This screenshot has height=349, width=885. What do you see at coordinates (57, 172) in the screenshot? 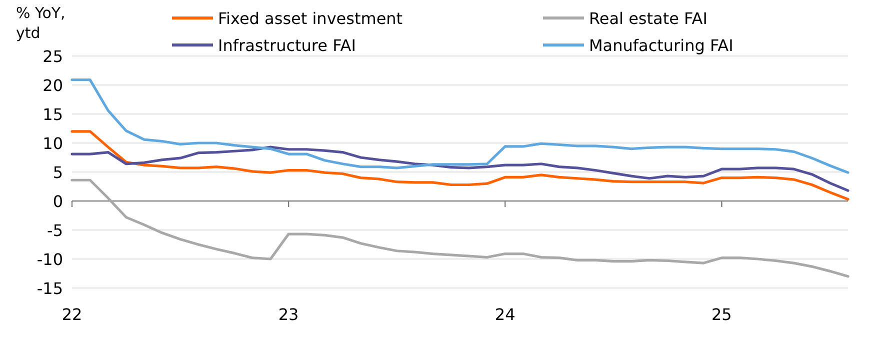
I see `y-tick-label: 5` at bounding box center [57, 172].